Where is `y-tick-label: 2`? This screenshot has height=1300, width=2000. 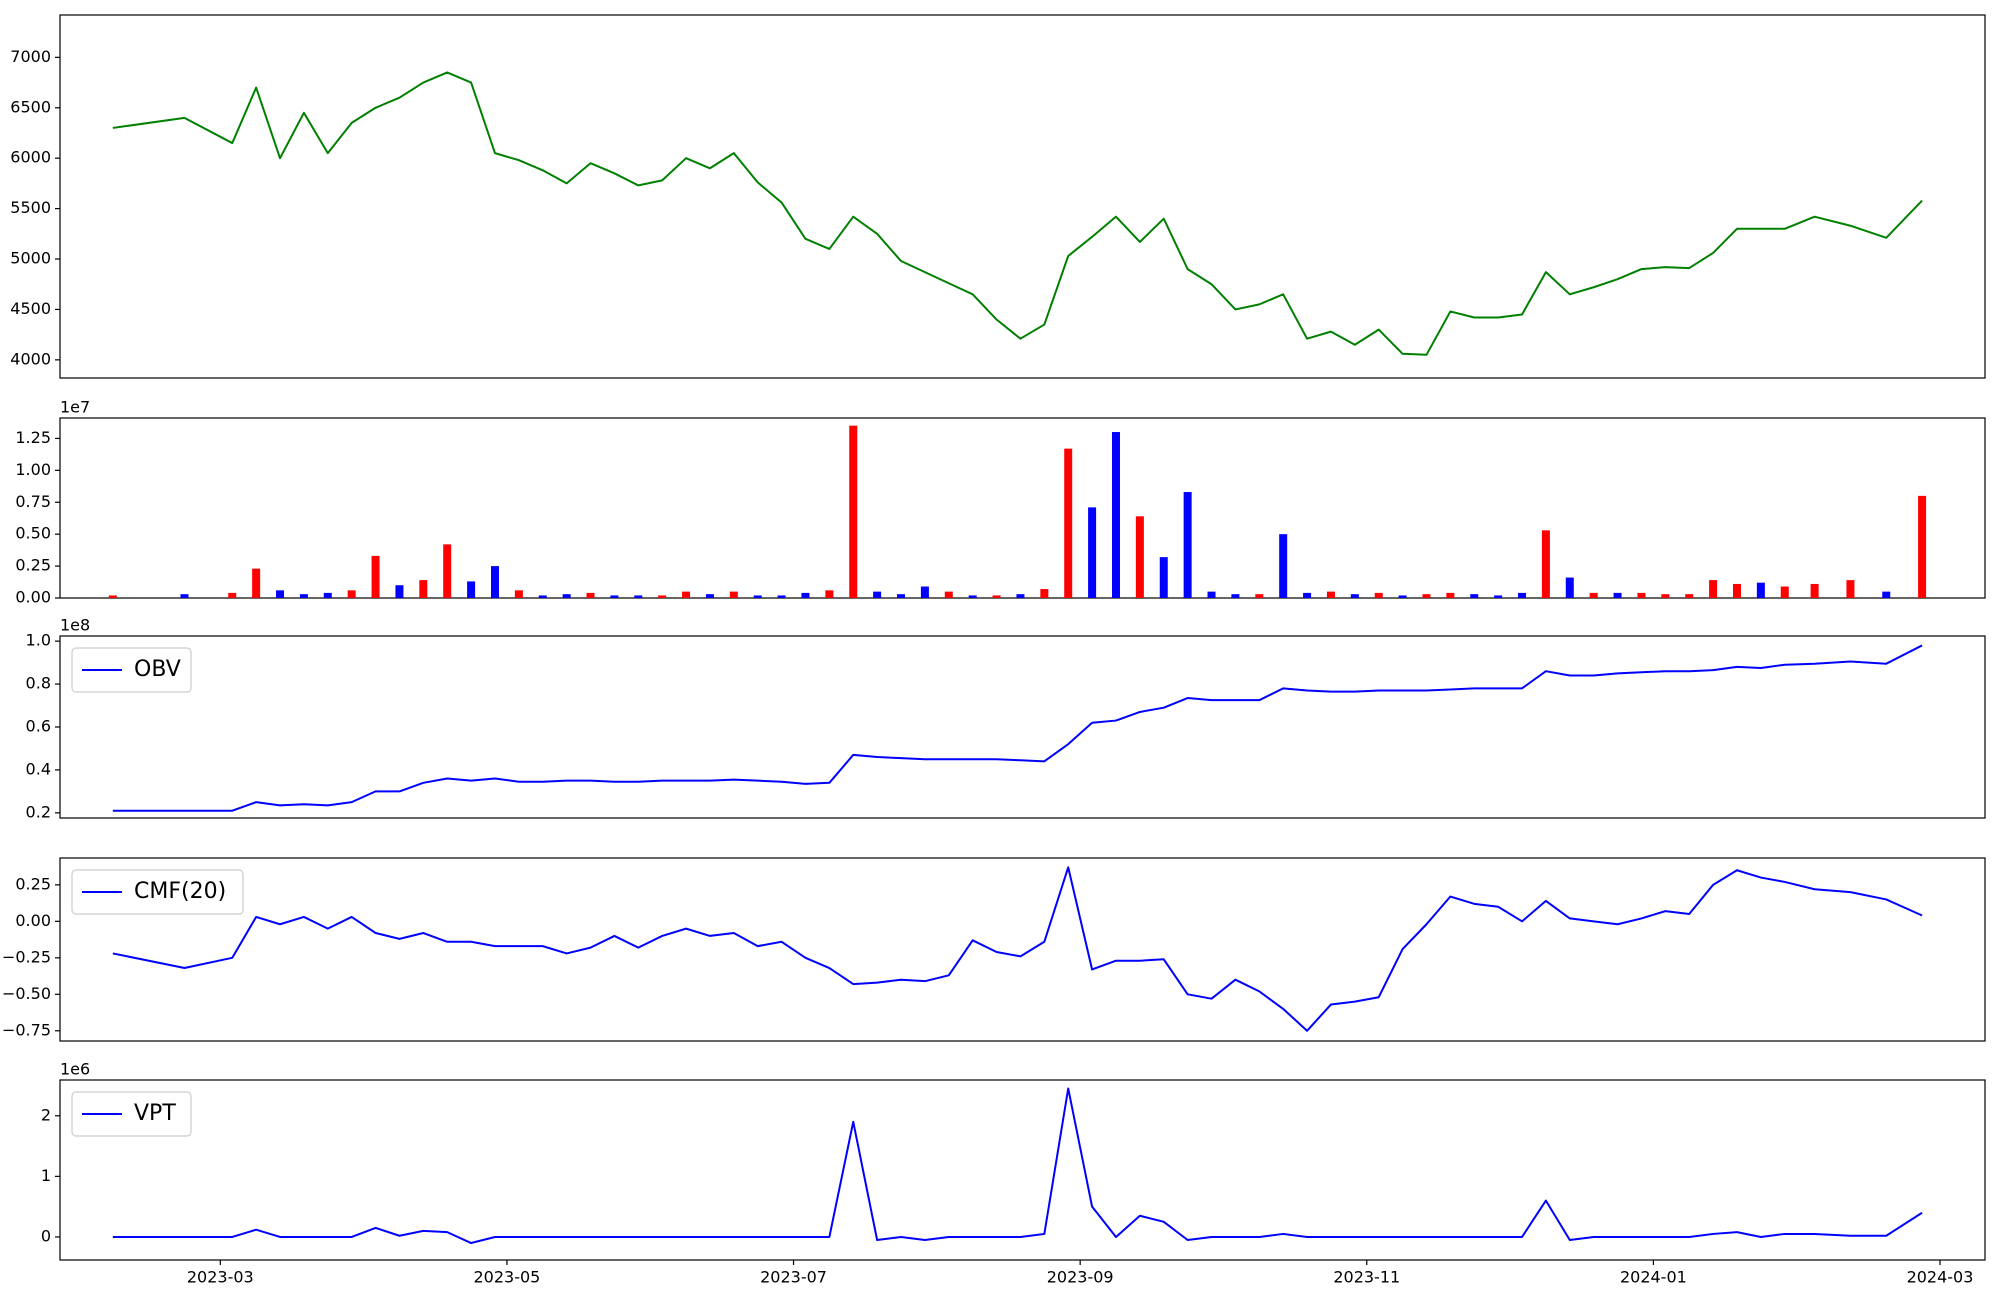
y-tick-label: 2 is located at coordinates (46, 1114).